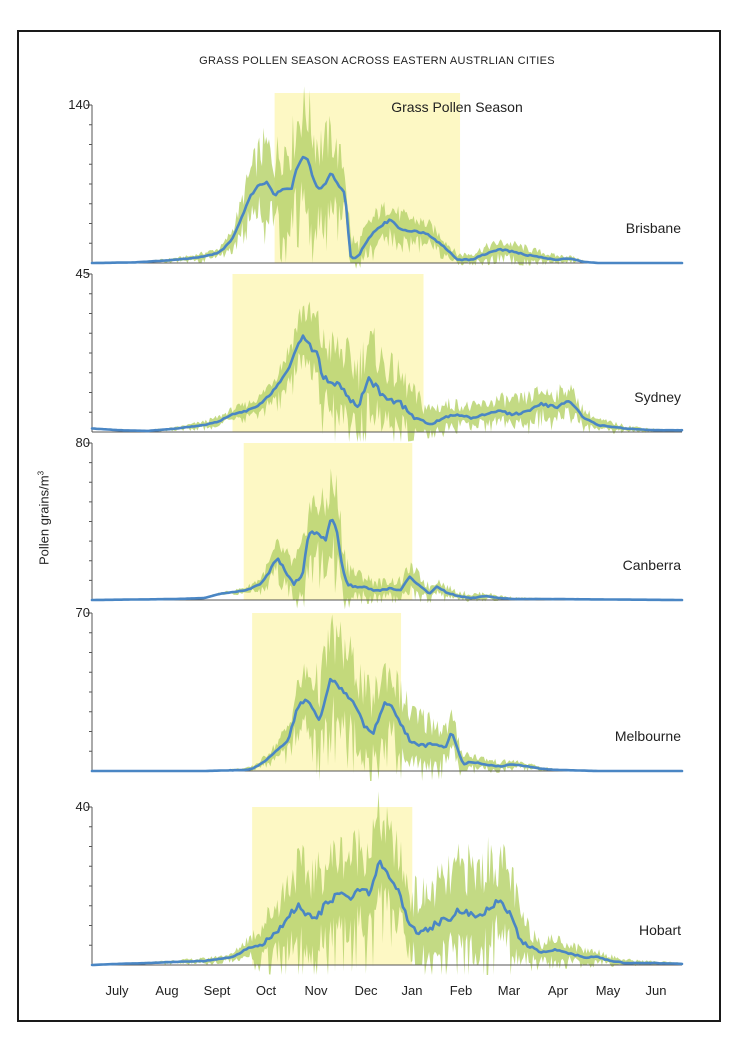 This screenshot has height=1062, width=754. Describe the element at coordinates (653, 228) in the screenshot. I see `city-label-brisbane: Brisbane` at that location.